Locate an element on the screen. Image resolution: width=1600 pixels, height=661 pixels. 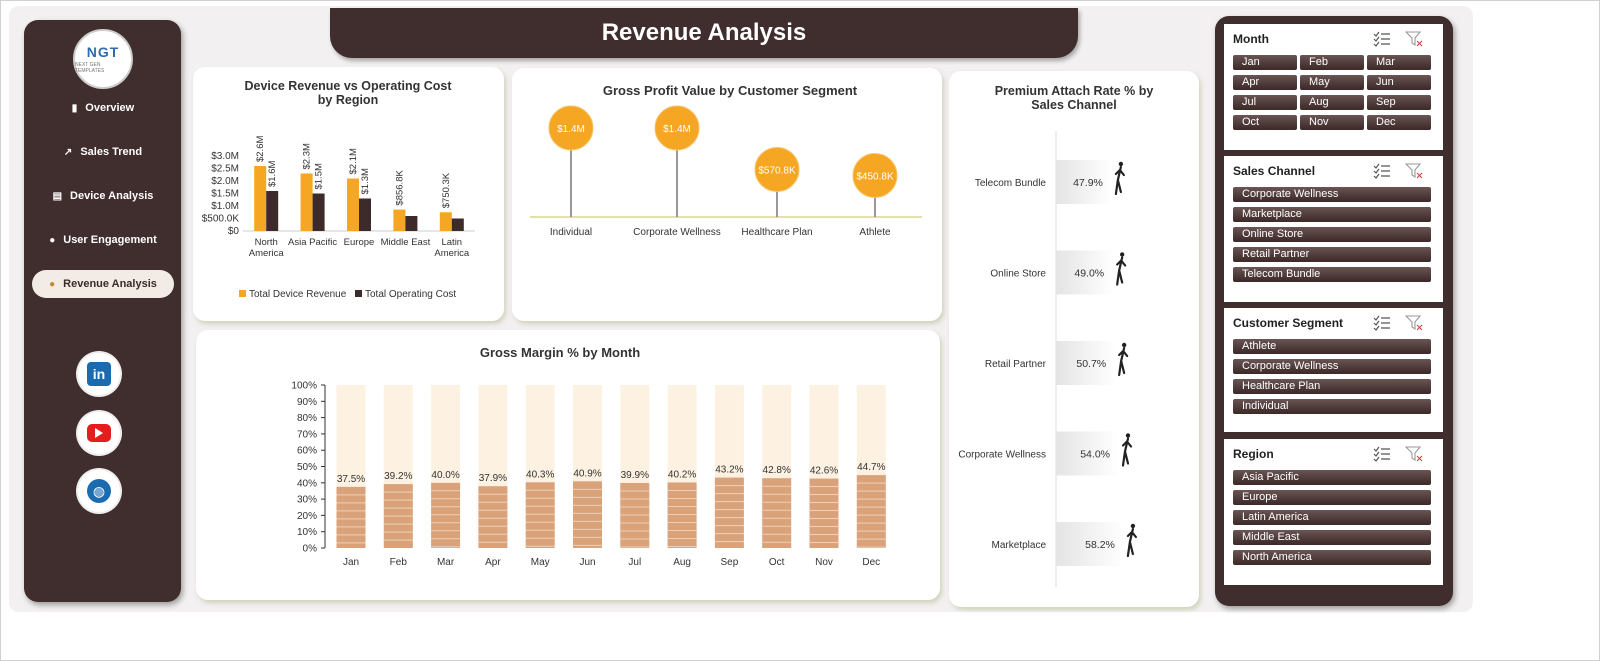
chart-title: Premium Attach Rate % by Sales Channel is located at coordinates (1074, 98).